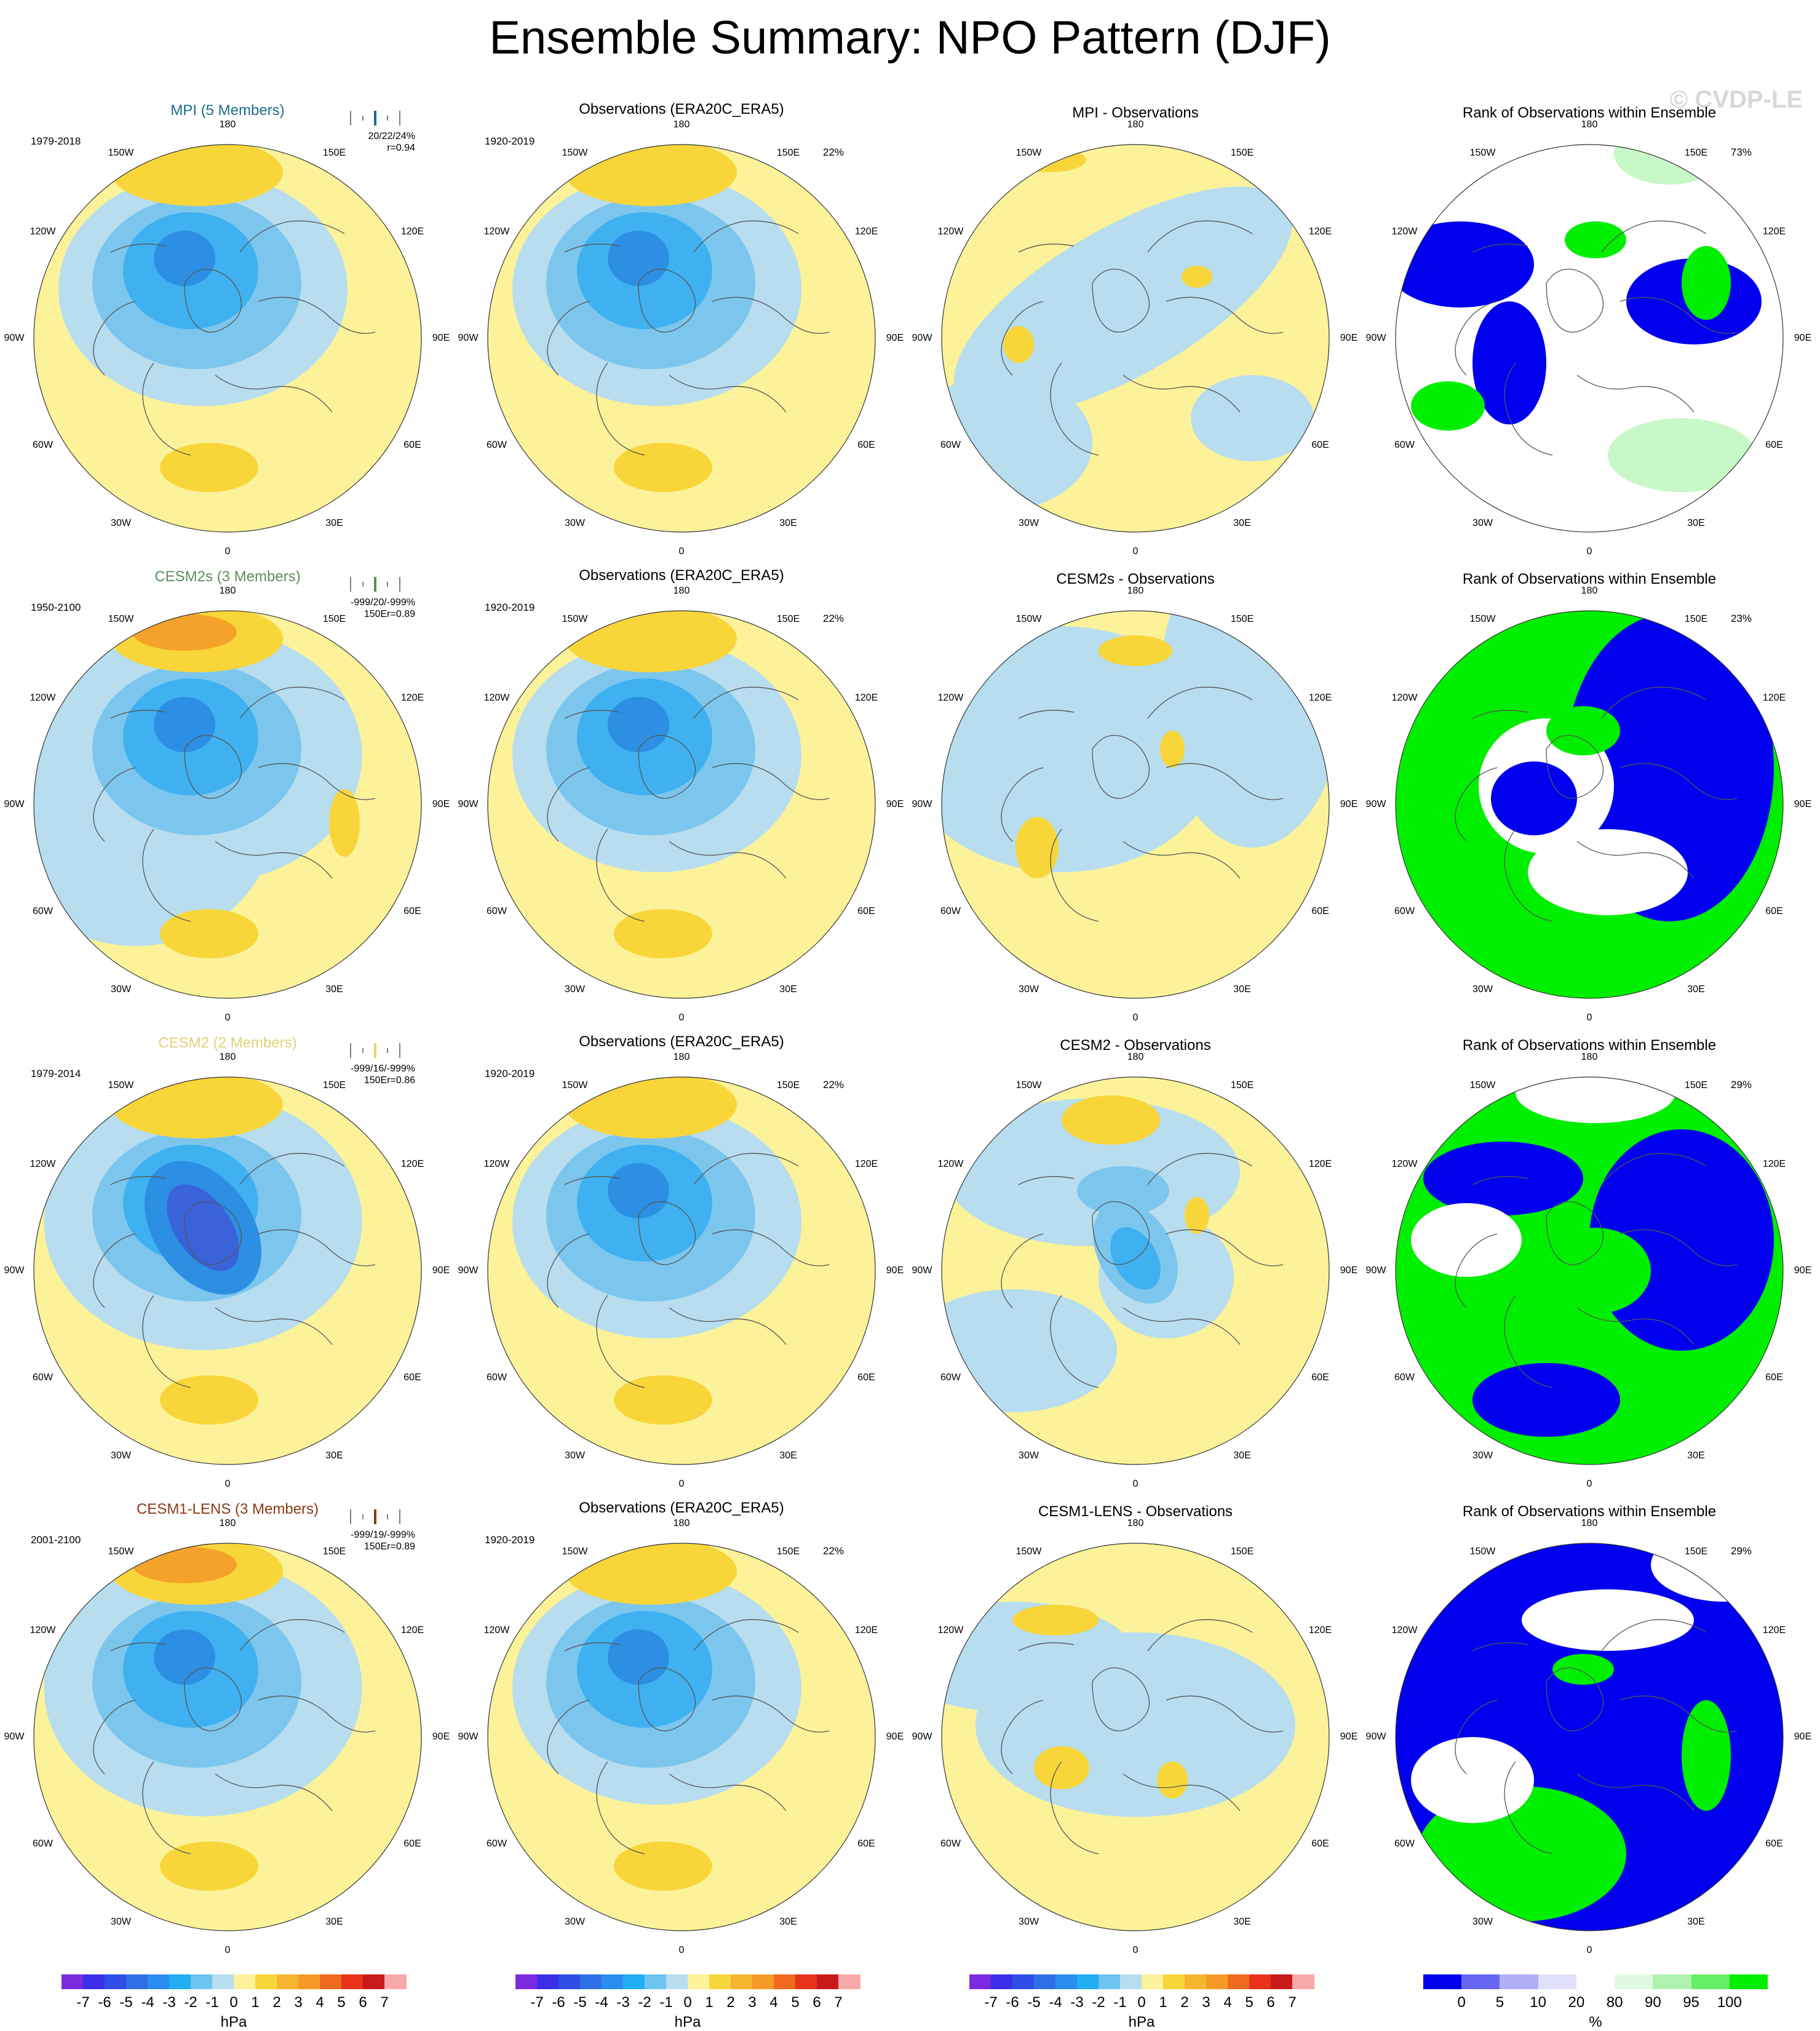 This screenshot has height=2031, width=1820. I want to click on negative-anomaly-core, so click(185, 258).